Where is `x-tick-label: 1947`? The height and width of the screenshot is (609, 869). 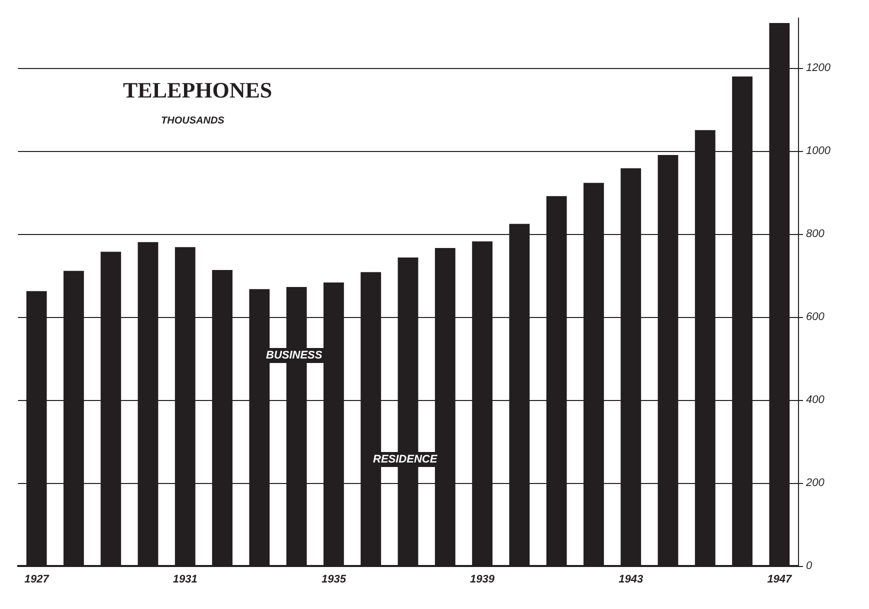
x-tick-label: 1947 is located at coordinates (780, 580).